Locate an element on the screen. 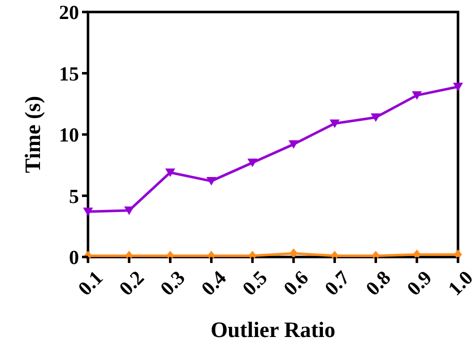  y-tick-label: 20 is located at coordinates (69, 13).